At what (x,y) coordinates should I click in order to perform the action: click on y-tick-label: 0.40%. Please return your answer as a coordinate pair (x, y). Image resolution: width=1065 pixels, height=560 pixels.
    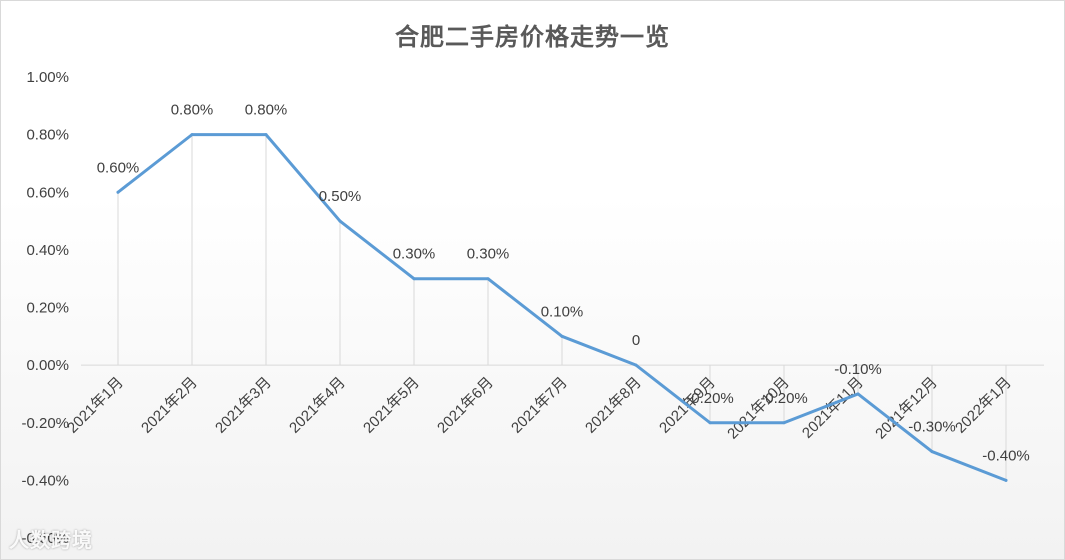
    Looking at the image, I should click on (47, 250).